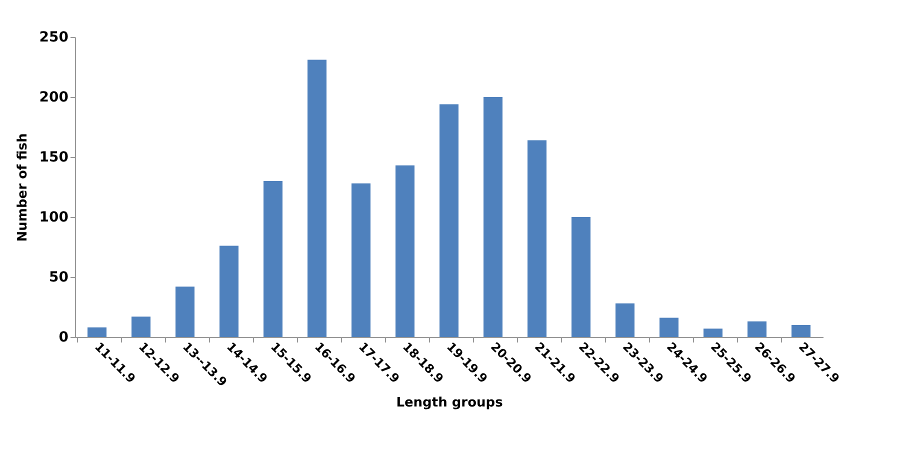 Image resolution: width=898 pixels, height=460 pixels. I want to click on y-tick-label: 50, so click(59, 278).